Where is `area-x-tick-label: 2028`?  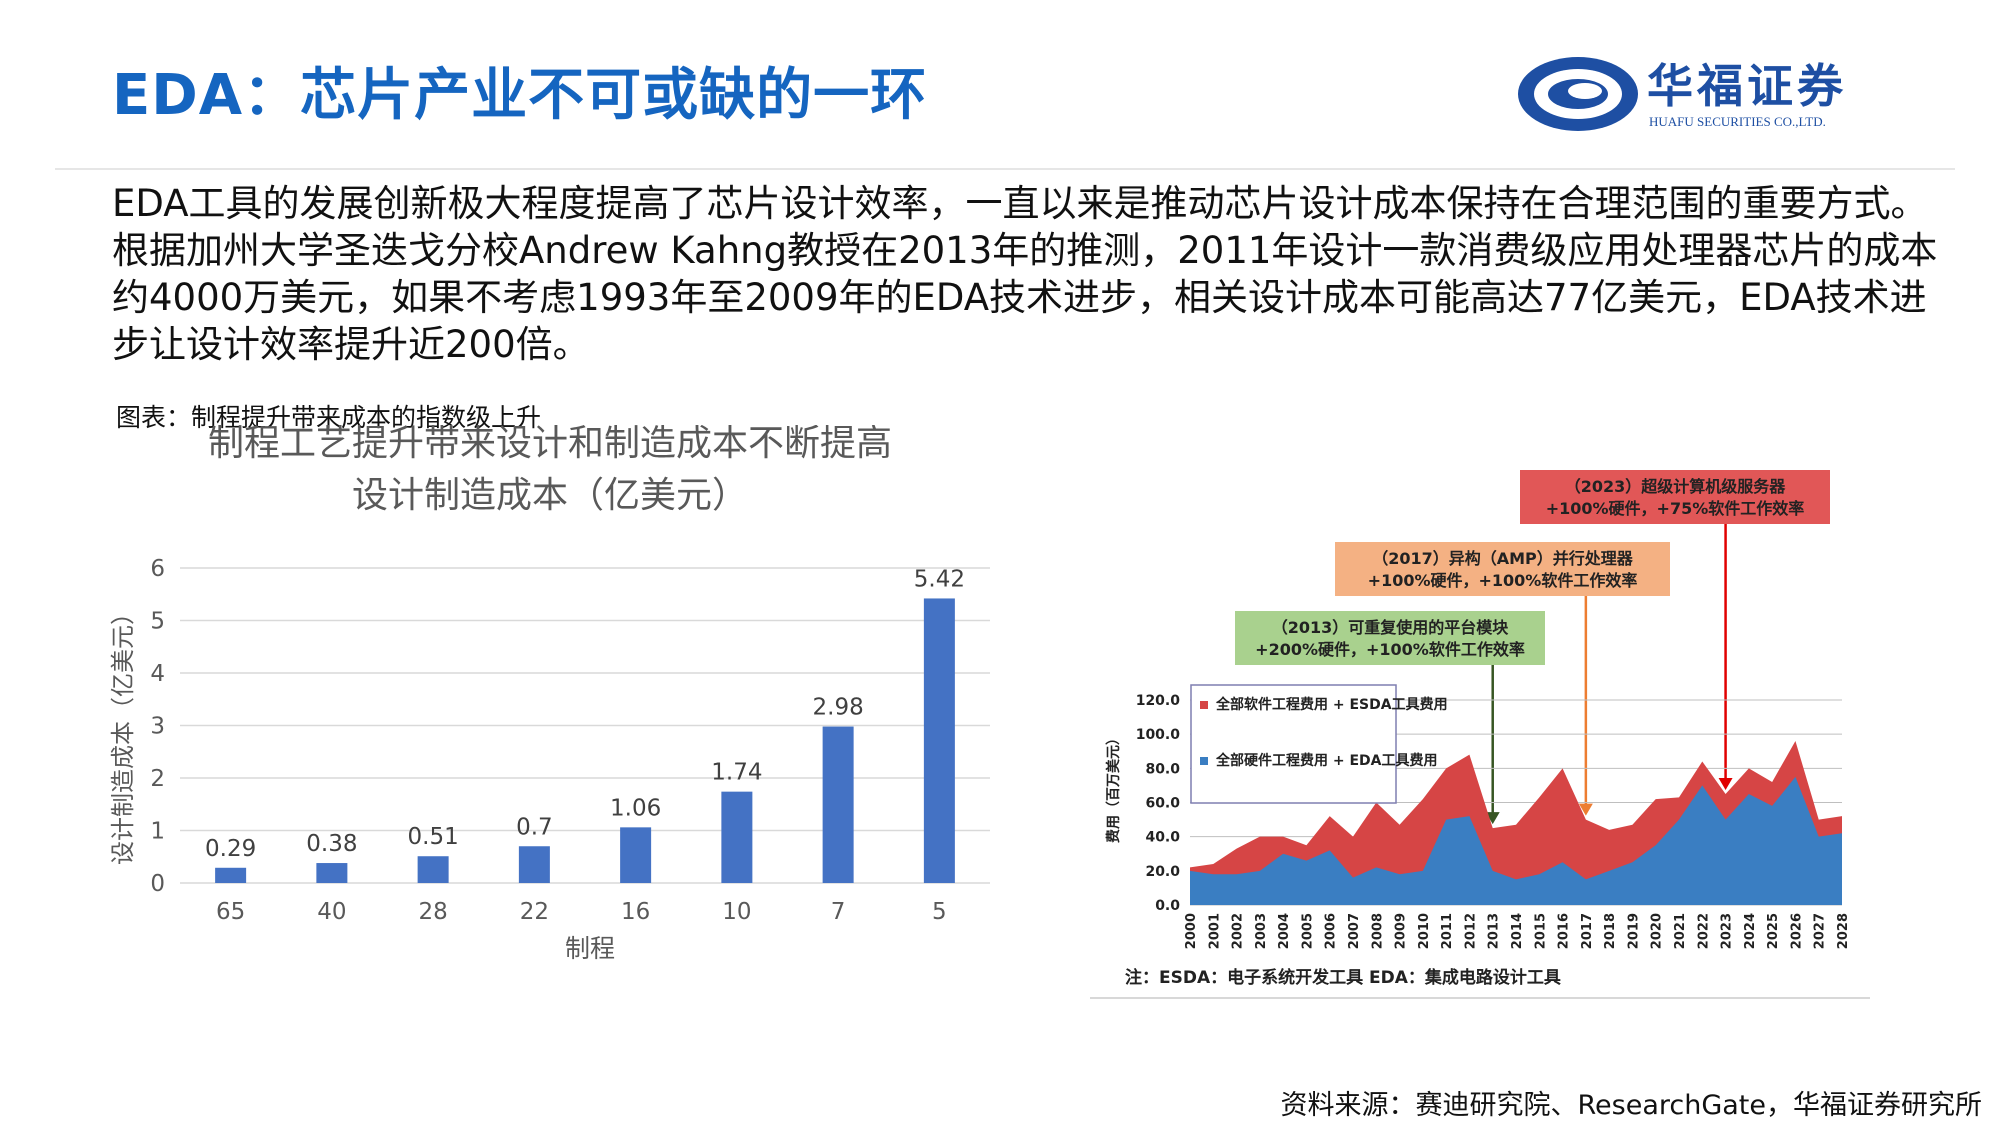 area-x-tick-label: 2028 is located at coordinates (1843, 931).